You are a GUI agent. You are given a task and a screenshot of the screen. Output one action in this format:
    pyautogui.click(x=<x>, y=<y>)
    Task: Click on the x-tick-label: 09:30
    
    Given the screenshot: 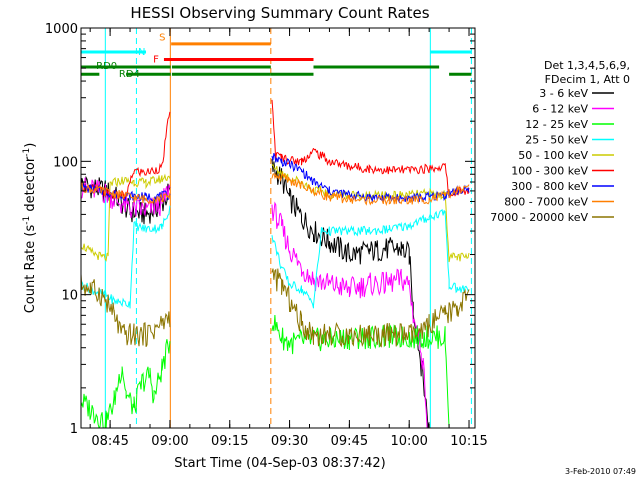 What is the action you would take?
    pyautogui.click(x=289, y=441)
    